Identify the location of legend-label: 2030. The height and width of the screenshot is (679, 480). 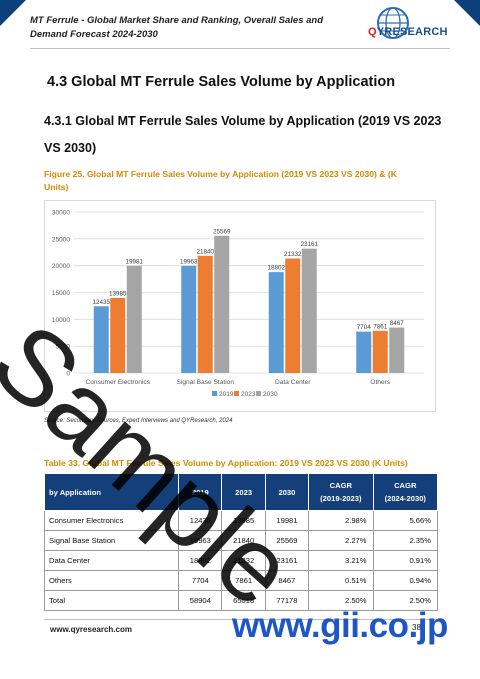
(270, 394).